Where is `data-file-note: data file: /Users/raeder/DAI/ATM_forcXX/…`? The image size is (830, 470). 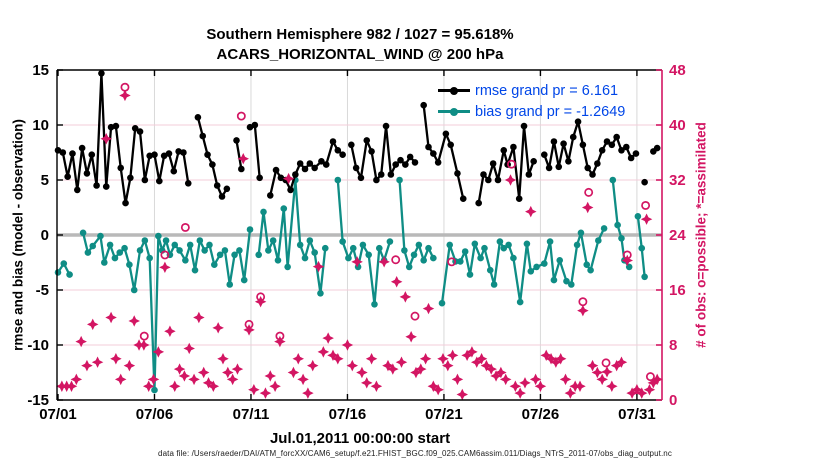
data-file-note: data file: /Users/raeder/DAI/ATM_forcXX/… is located at coordinates (415, 453).